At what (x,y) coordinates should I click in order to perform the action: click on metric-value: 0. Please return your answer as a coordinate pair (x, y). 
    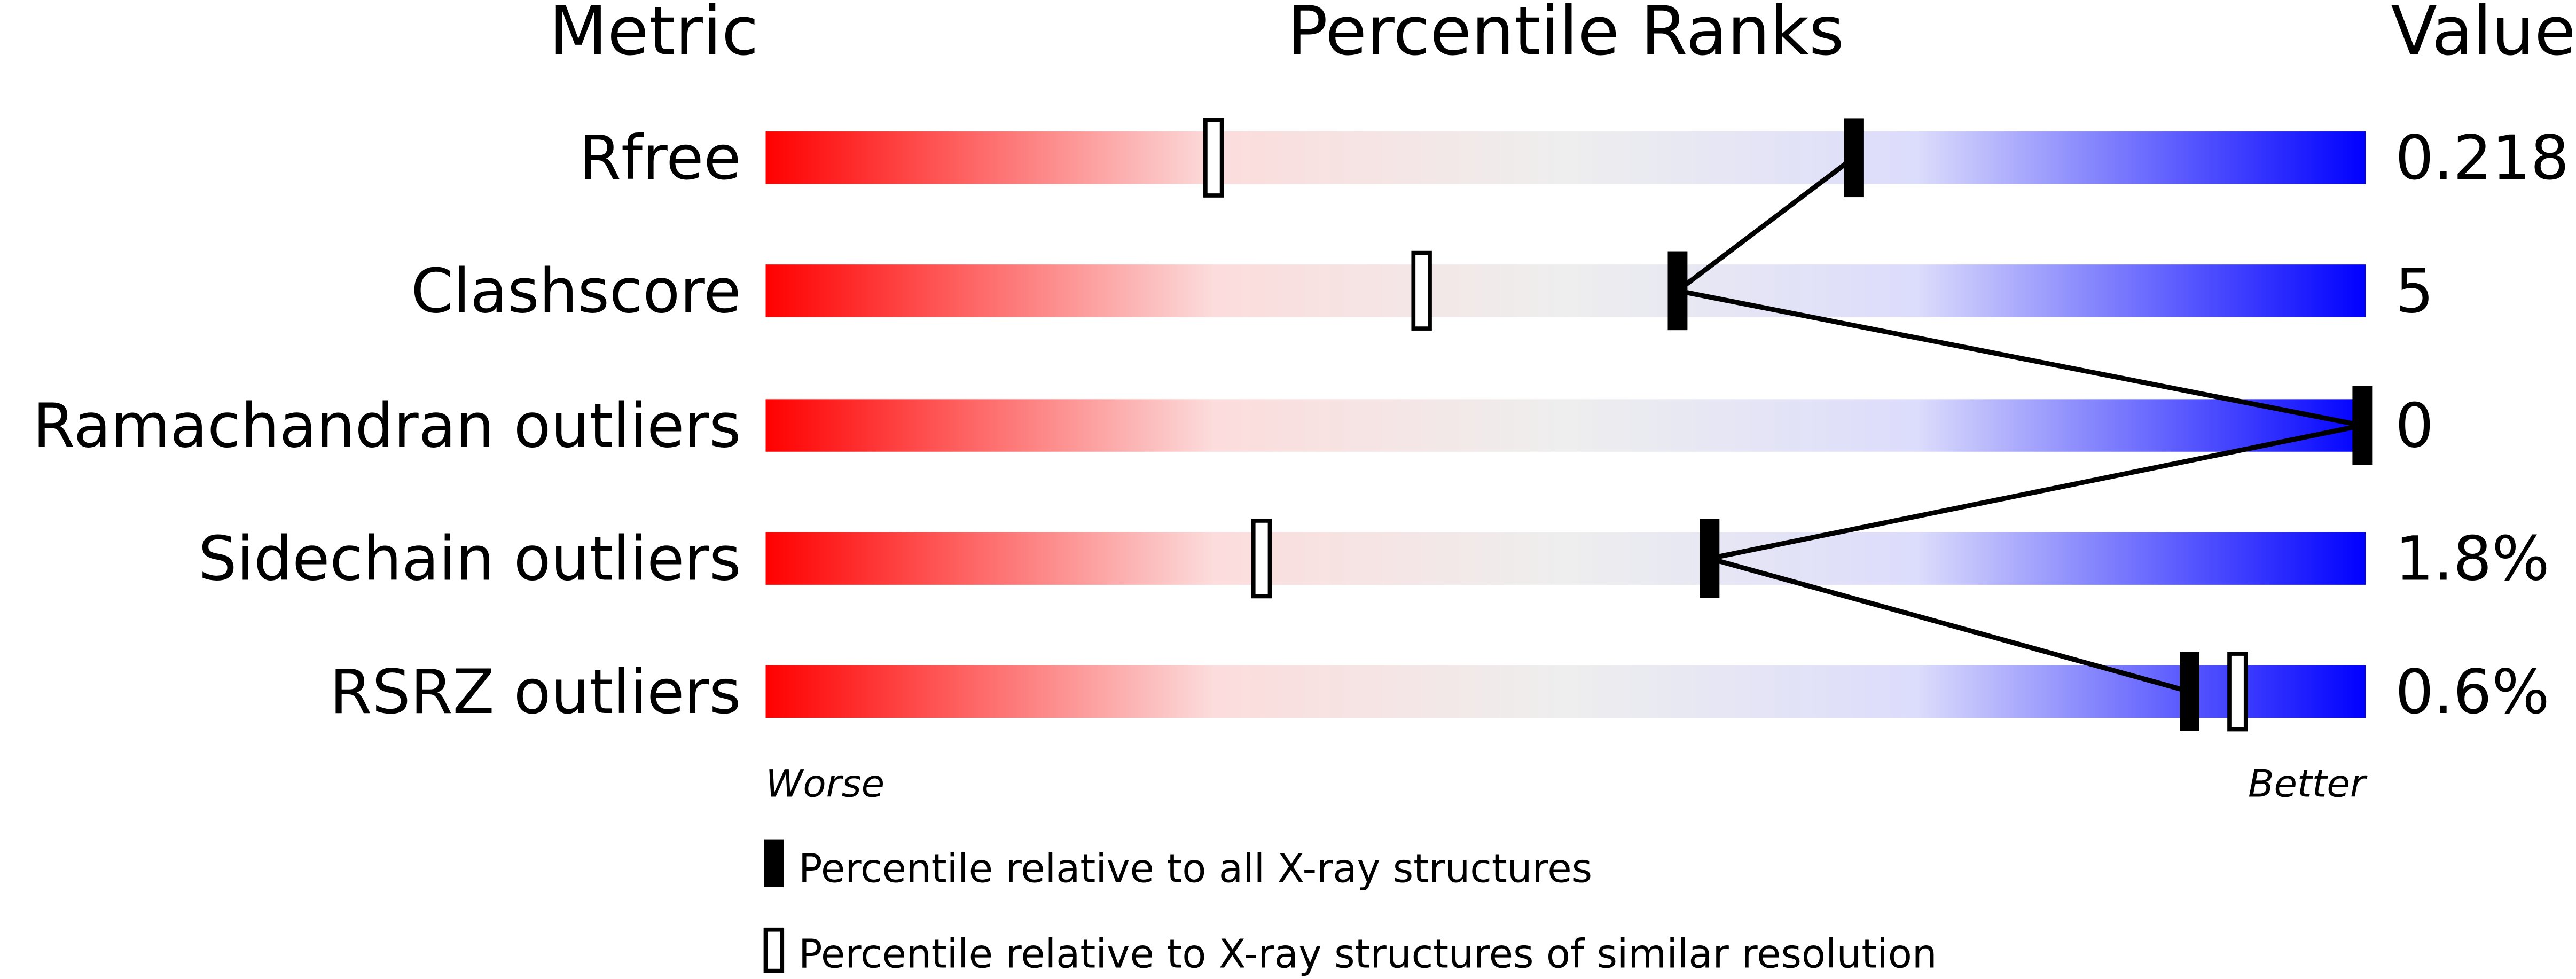
    Looking at the image, I should click on (2414, 425).